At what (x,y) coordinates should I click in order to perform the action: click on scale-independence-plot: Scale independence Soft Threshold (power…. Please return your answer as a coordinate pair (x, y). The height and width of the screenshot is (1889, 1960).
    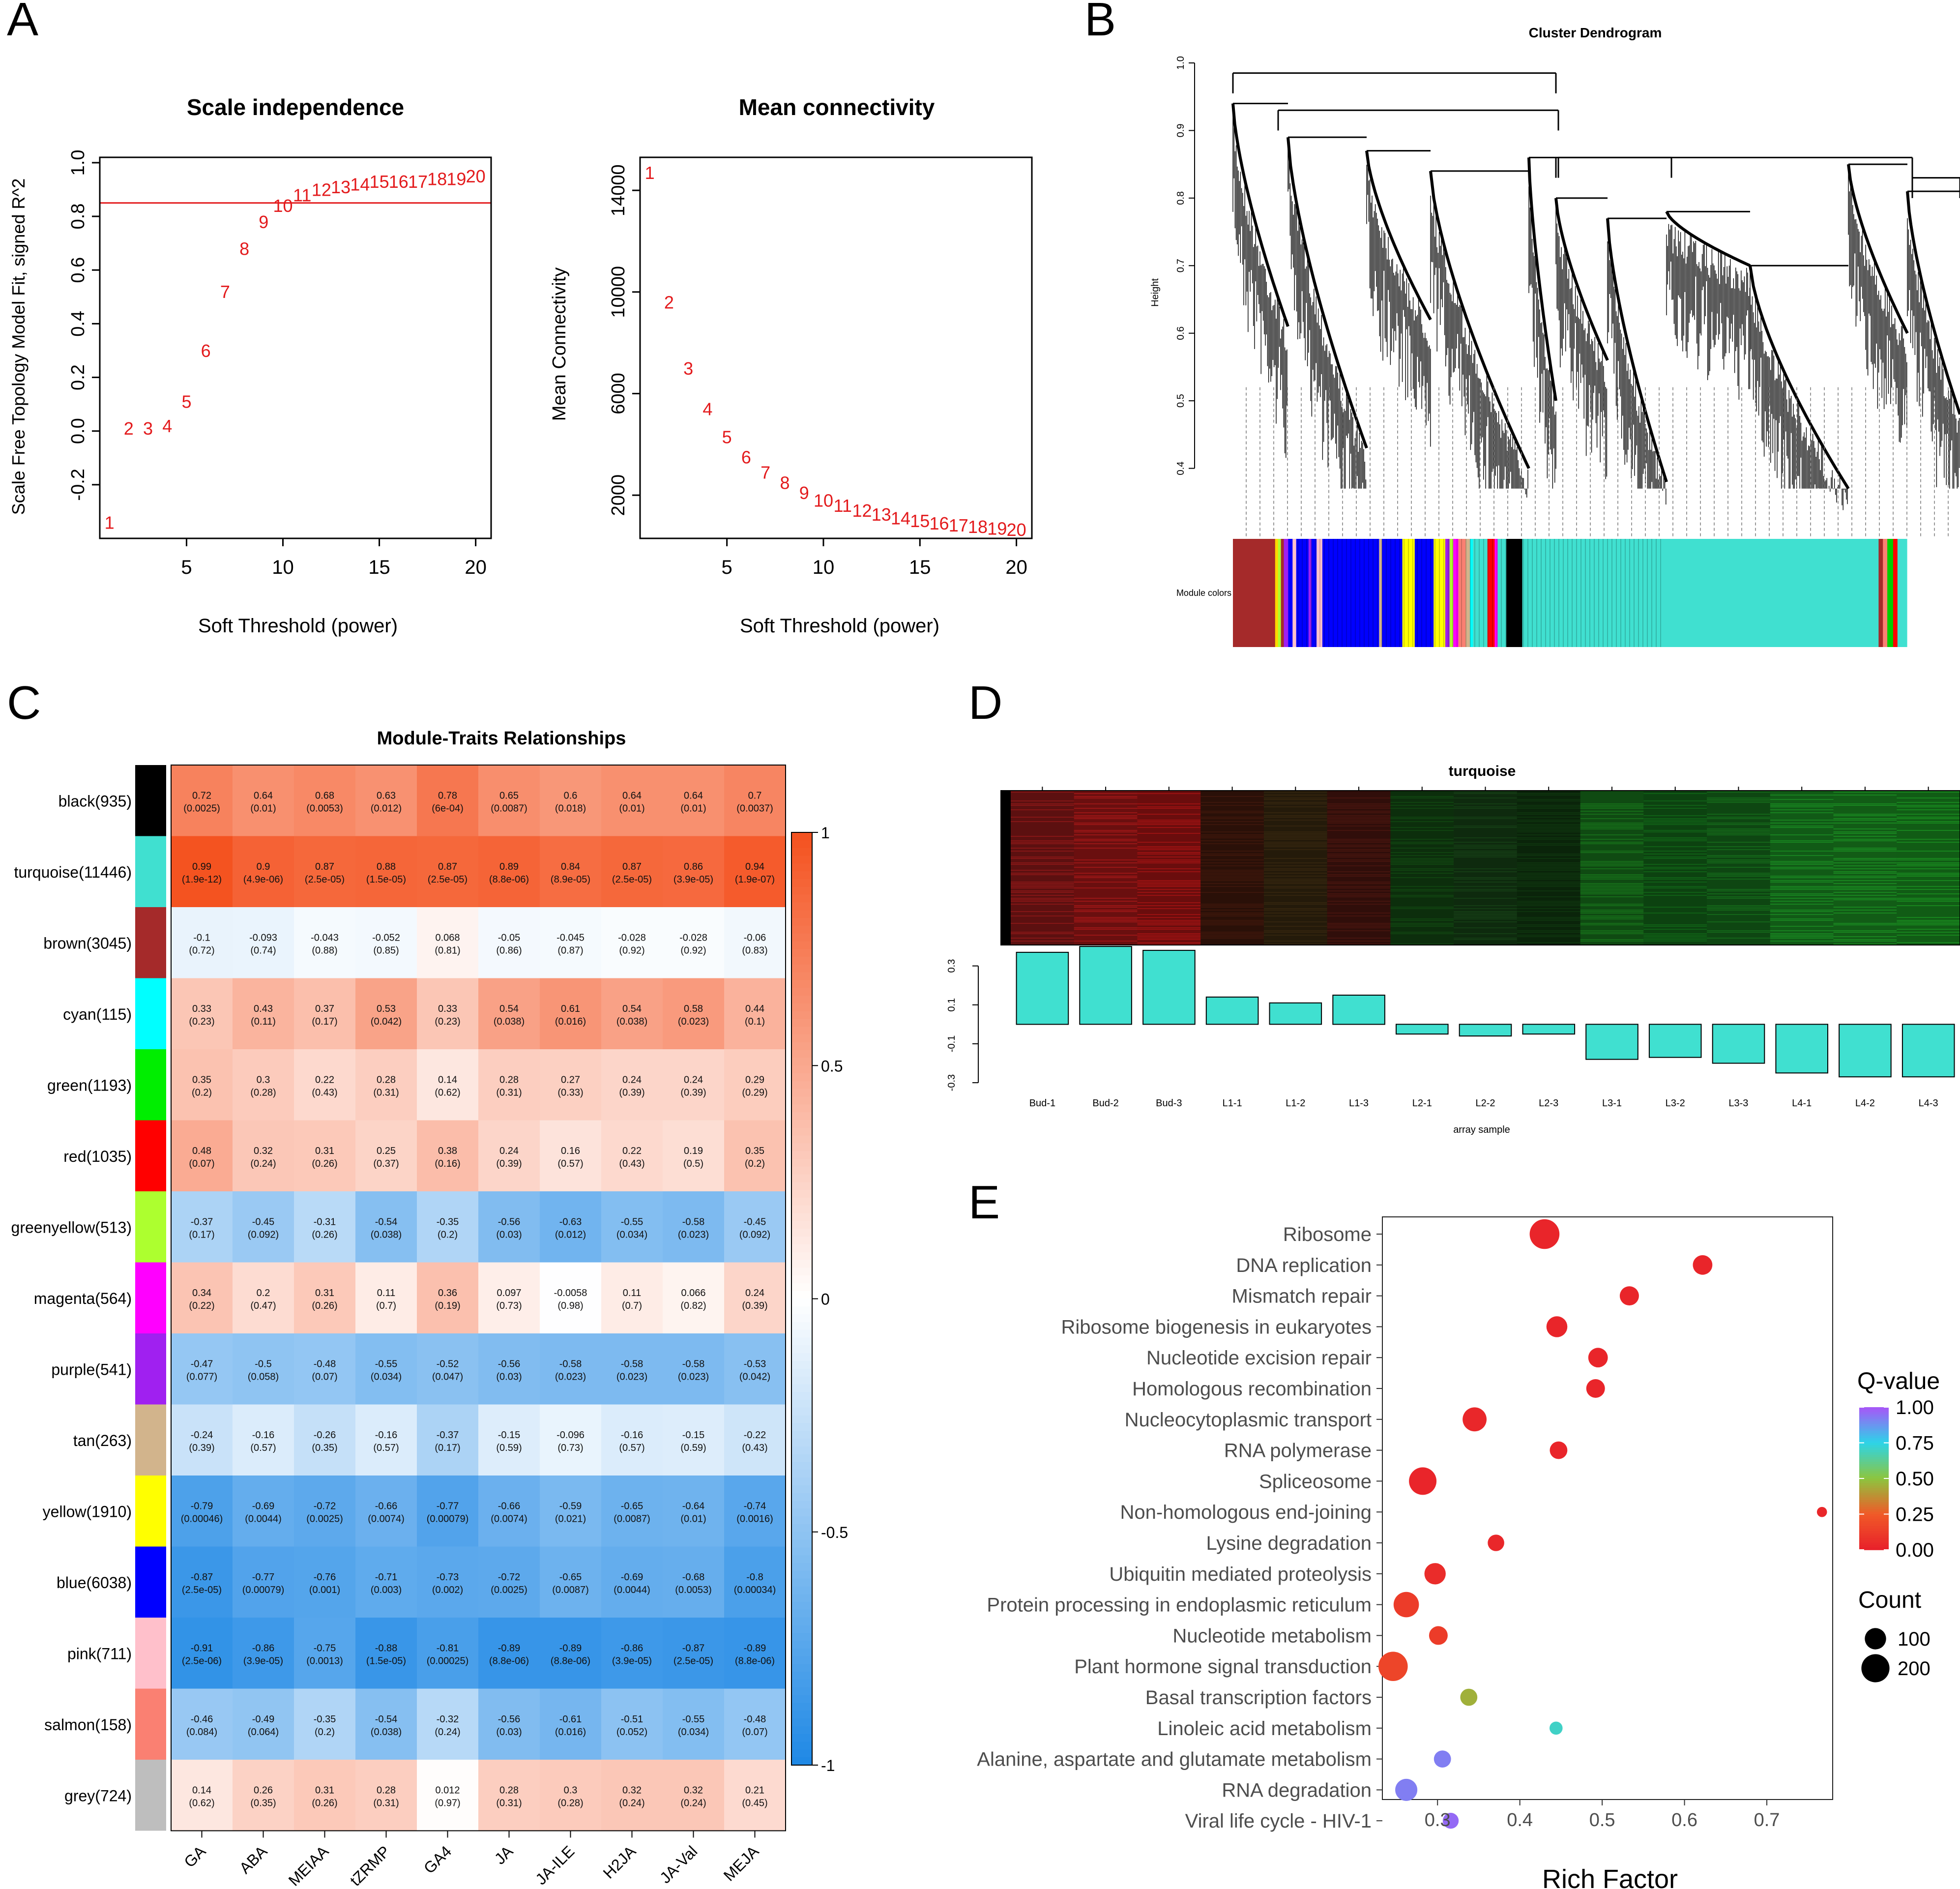
    Looking at the image, I should click on (250, 365).